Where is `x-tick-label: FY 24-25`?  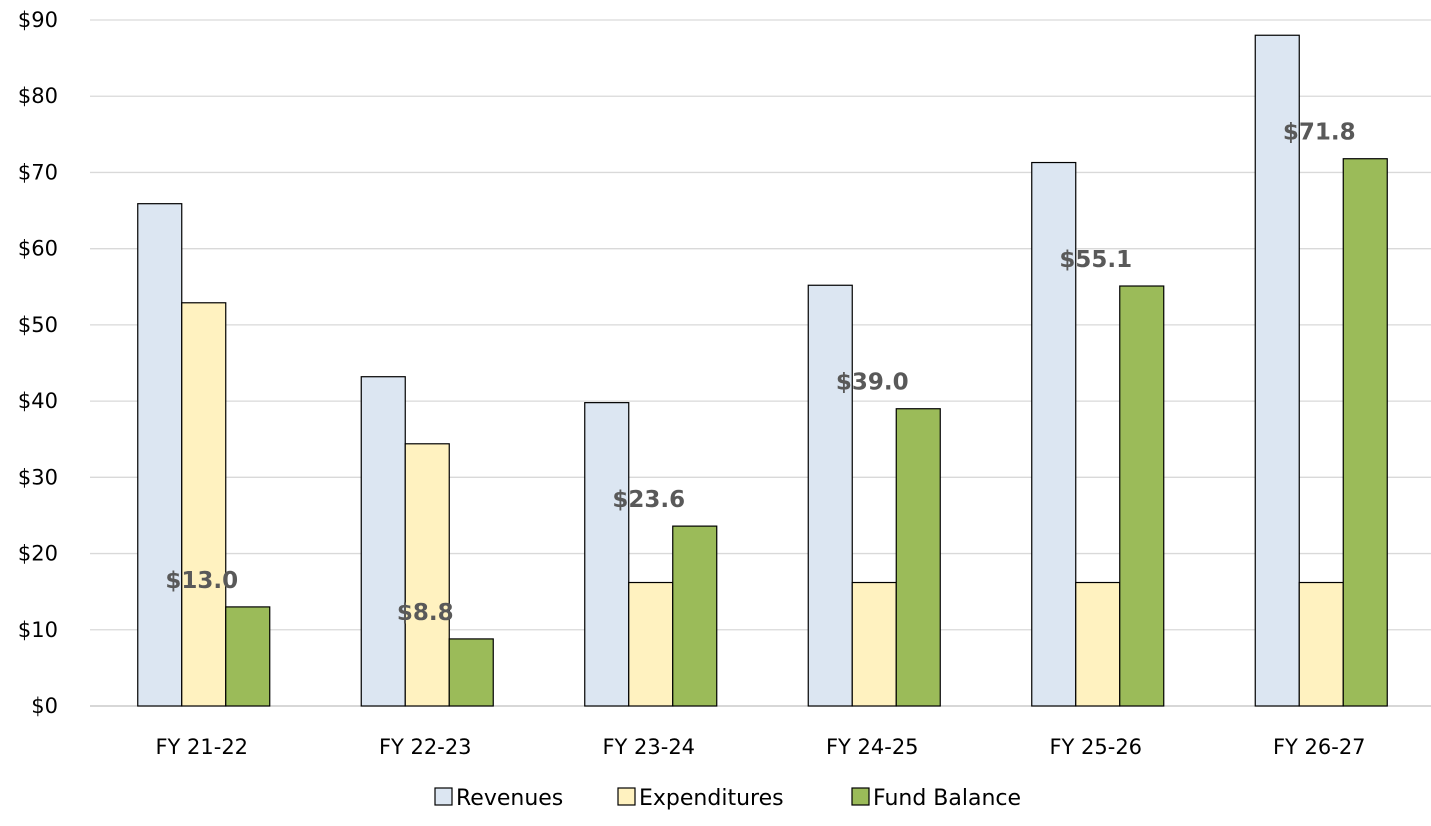
x-tick-label: FY 24-25 is located at coordinates (872, 747).